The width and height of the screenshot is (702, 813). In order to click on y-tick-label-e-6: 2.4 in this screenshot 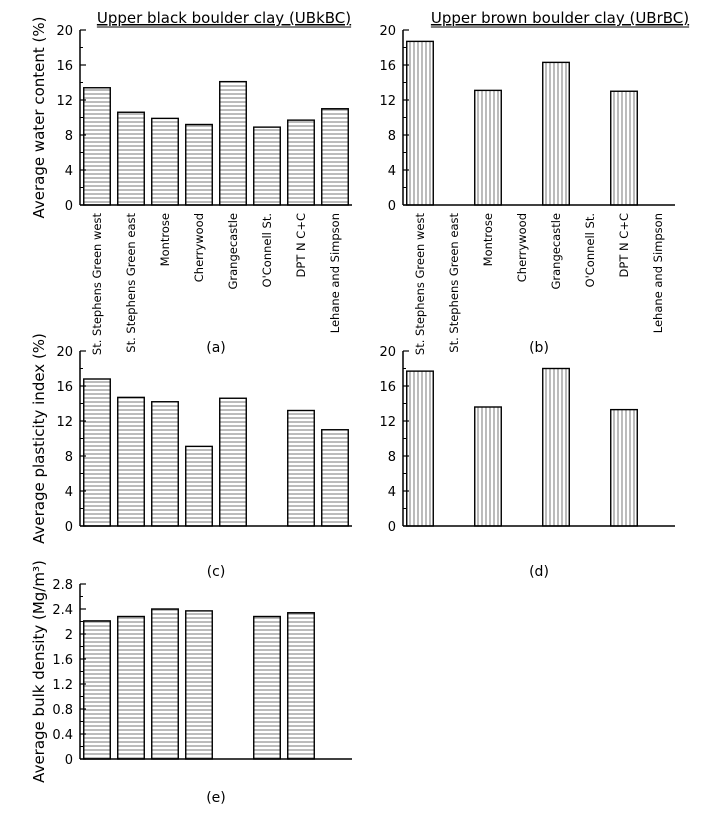, I will do `click(62, 610)`.